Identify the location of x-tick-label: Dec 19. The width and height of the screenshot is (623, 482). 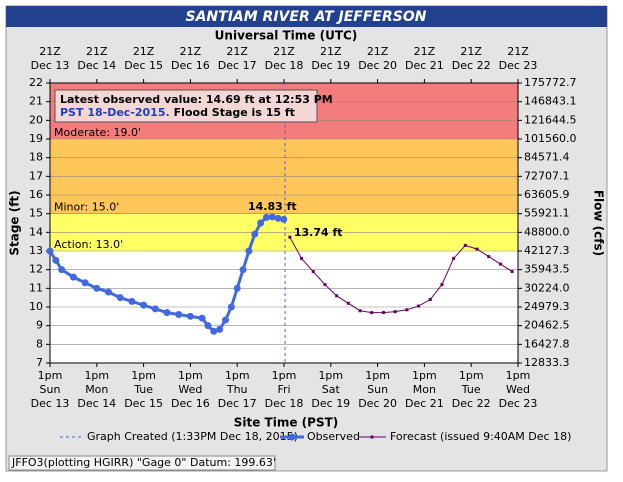
(330, 403).